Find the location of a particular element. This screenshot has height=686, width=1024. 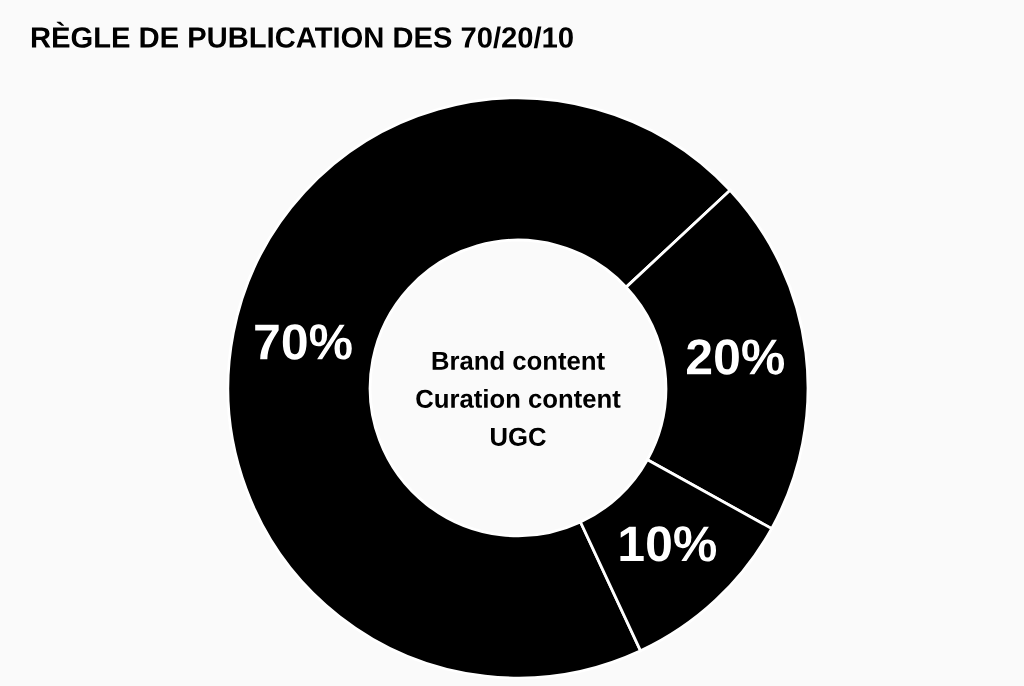

text: UGC is located at coordinates (518, 436).